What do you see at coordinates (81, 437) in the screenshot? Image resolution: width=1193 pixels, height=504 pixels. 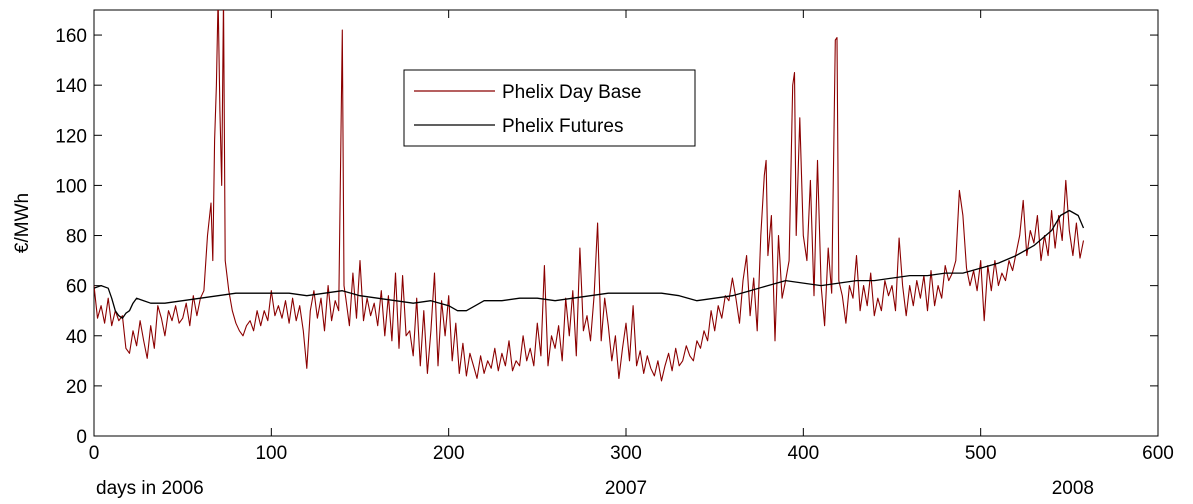 I see `y-tick-label: 0` at bounding box center [81, 437].